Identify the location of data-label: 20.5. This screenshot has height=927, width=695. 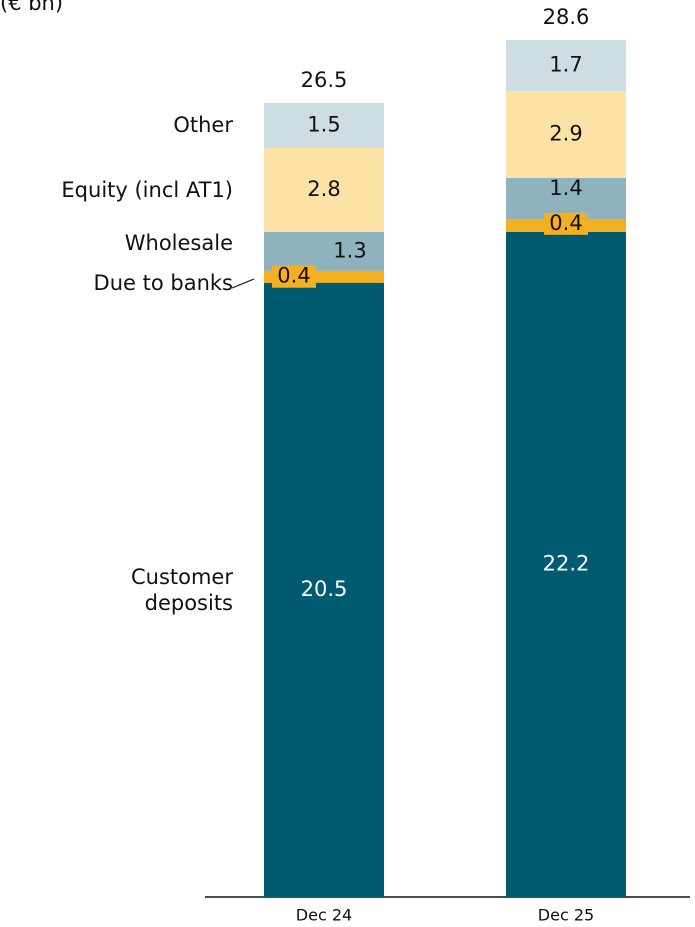
(324, 589).